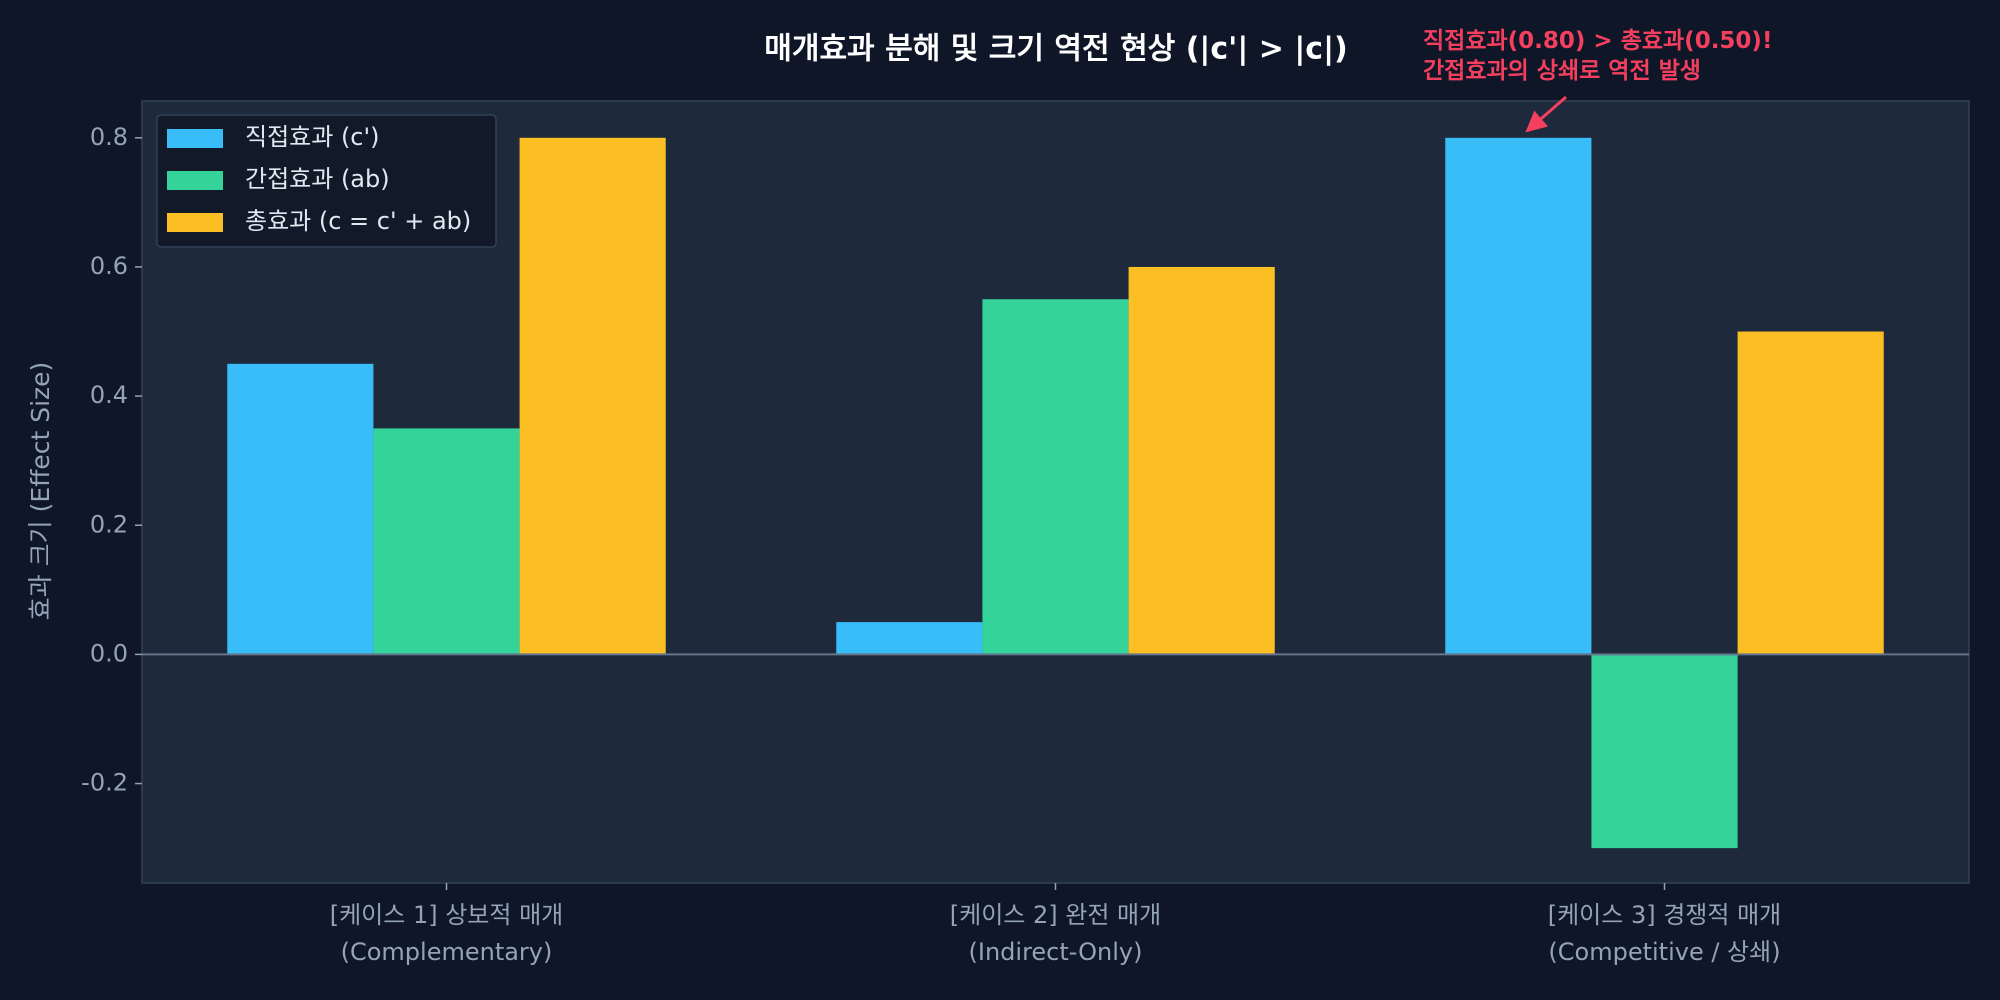 This screenshot has height=1000, width=2000. What do you see at coordinates (104, 783) in the screenshot?
I see `y-tick-label: -0.2` at bounding box center [104, 783].